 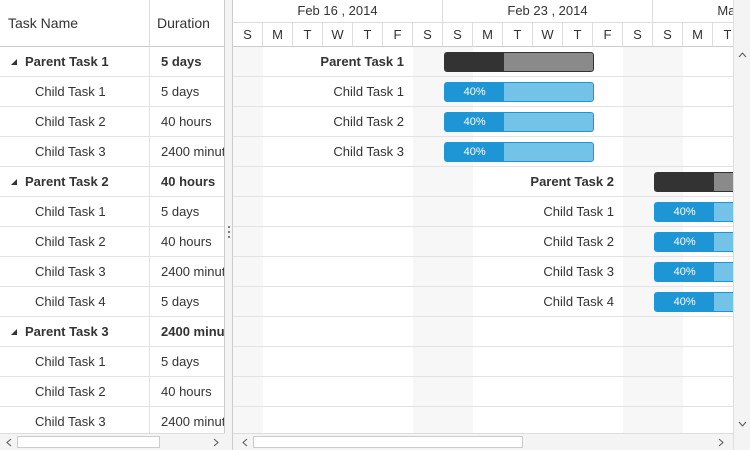 What do you see at coordinates (229, 225) in the screenshot?
I see `splitter` at bounding box center [229, 225].